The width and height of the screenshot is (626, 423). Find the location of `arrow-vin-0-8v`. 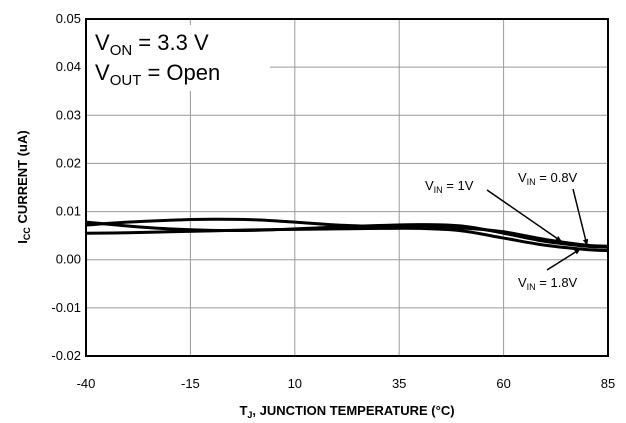

arrow-vin-0-8v is located at coordinates (580, 217).